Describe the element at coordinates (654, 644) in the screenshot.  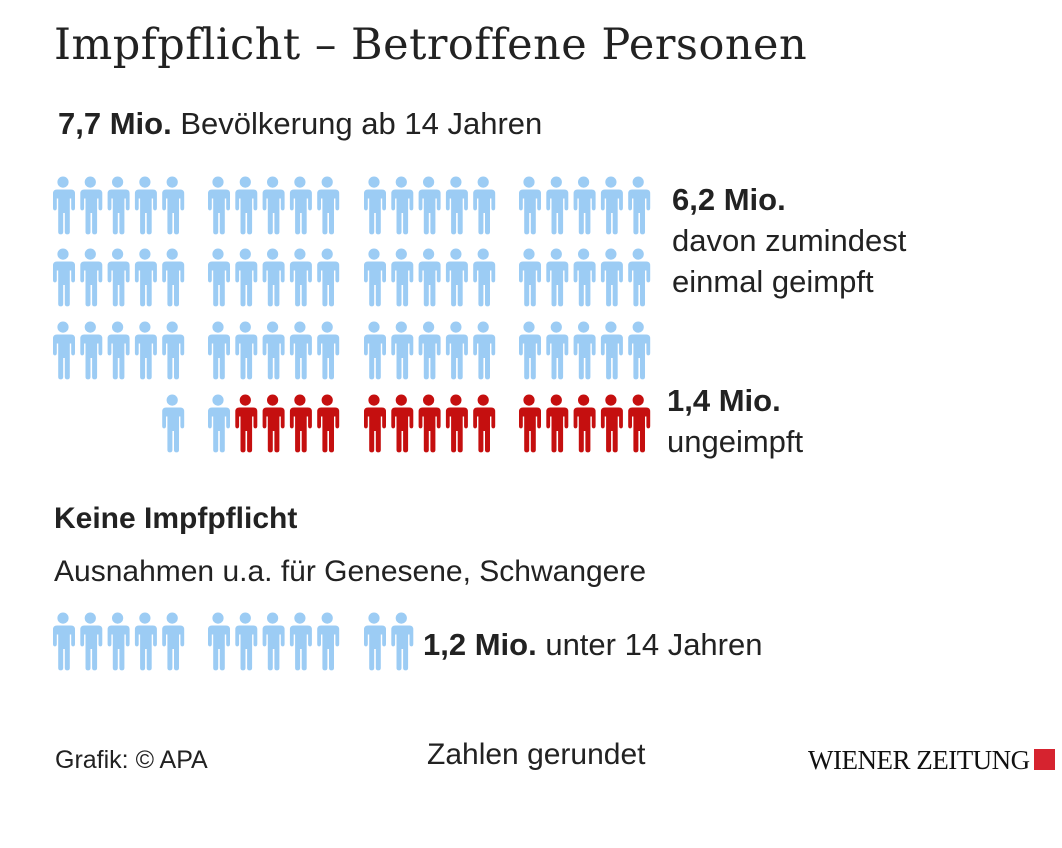
I see `under14-text: unter 14 Jahren` at that location.